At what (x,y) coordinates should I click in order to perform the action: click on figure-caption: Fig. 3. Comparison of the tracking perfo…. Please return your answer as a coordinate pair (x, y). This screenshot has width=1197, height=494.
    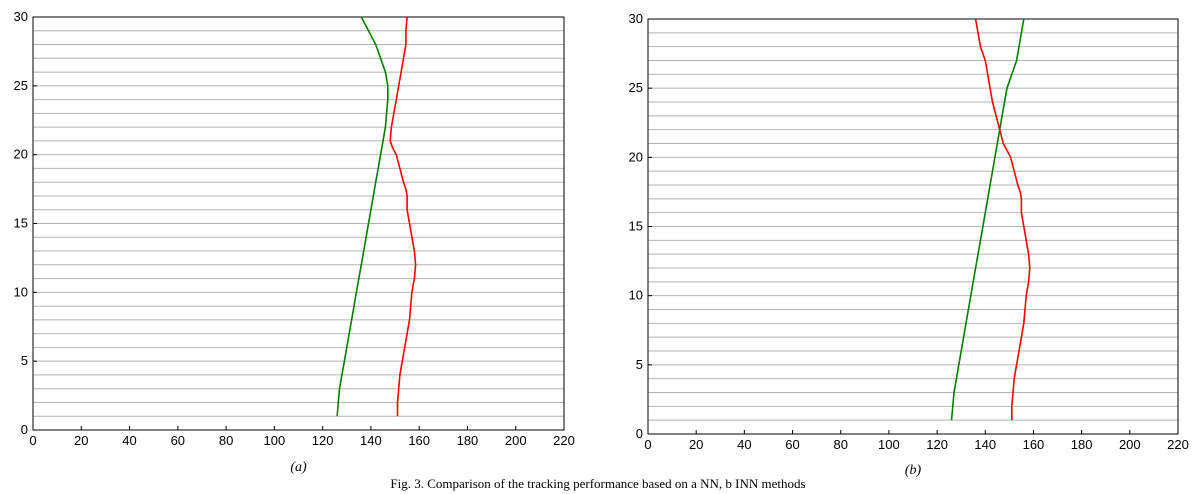
    Looking at the image, I should click on (597, 483).